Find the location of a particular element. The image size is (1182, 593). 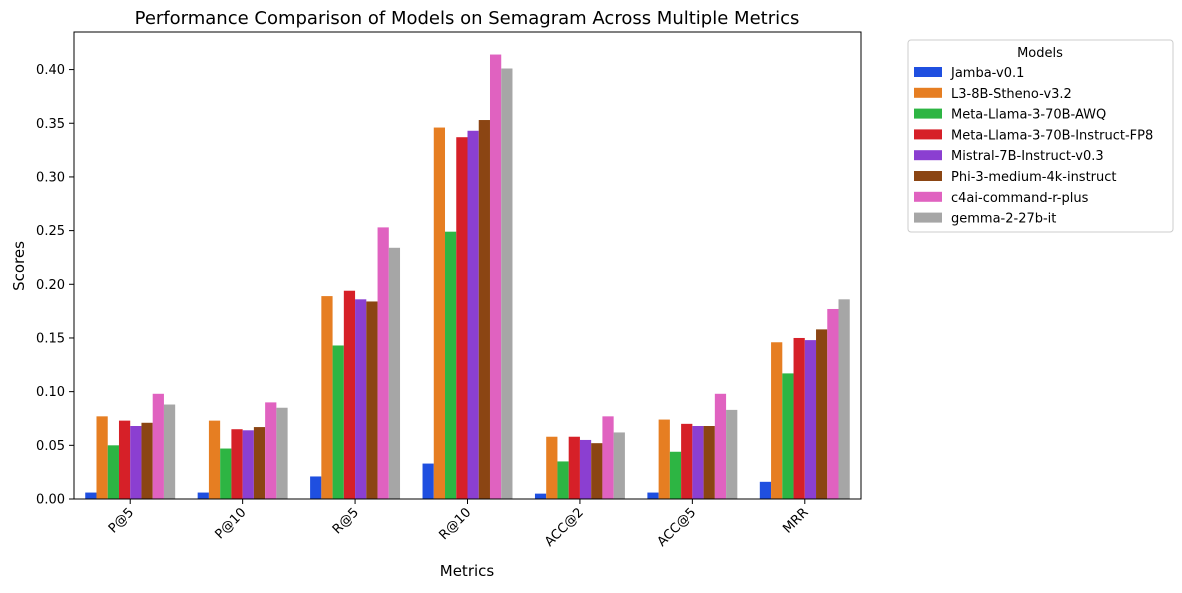

y-tick-label: 0.30 is located at coordinates (50, 177).